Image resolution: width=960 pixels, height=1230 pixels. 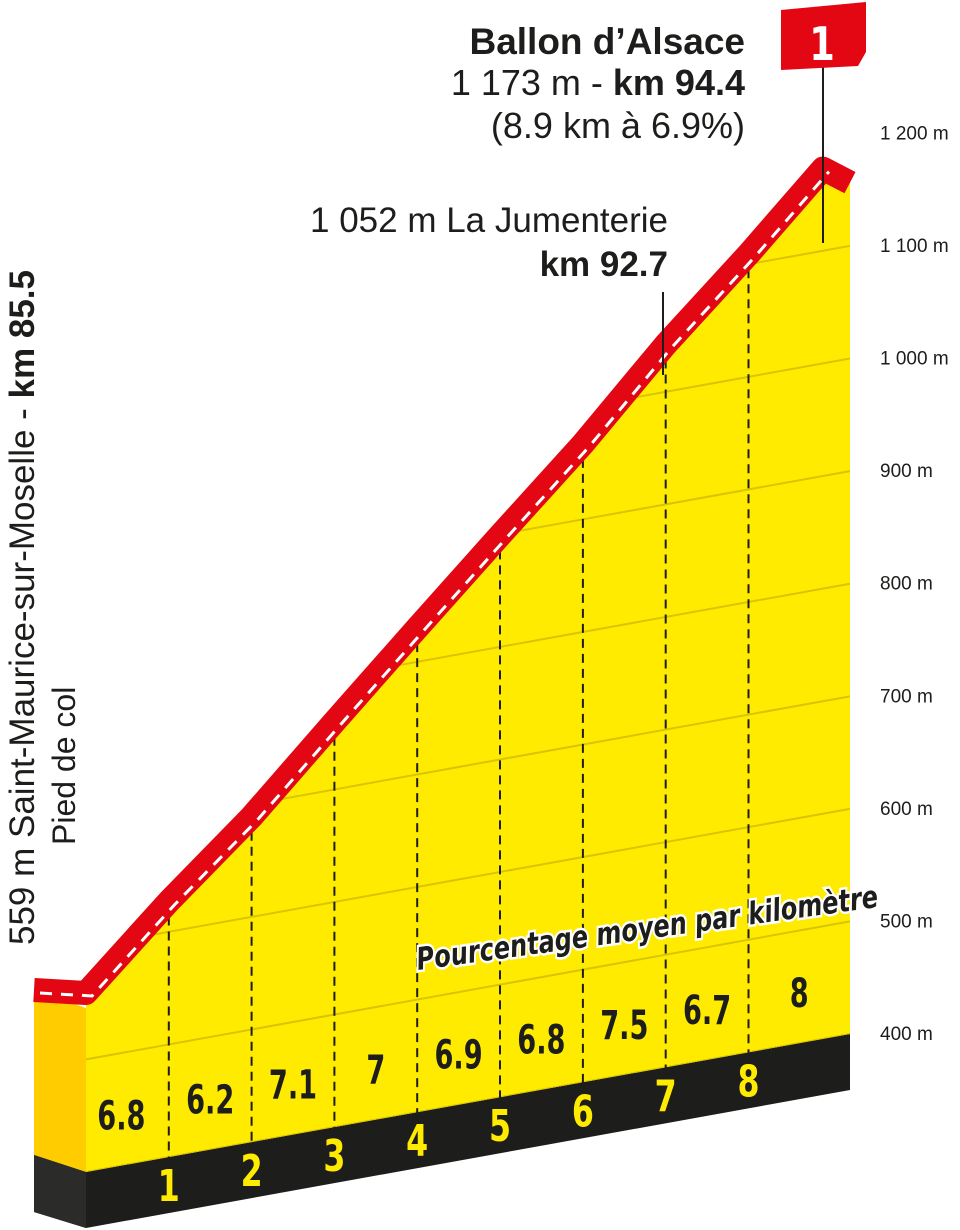 What do you see at coordinates (748, 1082) in the screenshot?
I see `km-marker: 8` at bounding box center [748, 1082].